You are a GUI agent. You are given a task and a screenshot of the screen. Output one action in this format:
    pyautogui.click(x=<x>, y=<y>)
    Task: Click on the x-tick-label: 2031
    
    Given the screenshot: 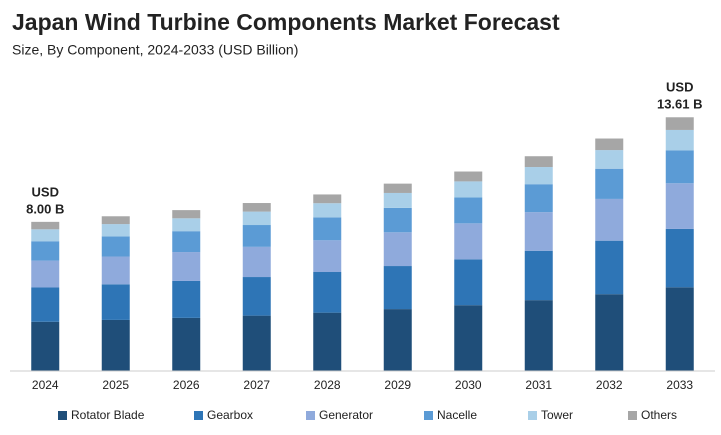 What is the action you would take?
    pyautogui.click(x=538, y=385)
    